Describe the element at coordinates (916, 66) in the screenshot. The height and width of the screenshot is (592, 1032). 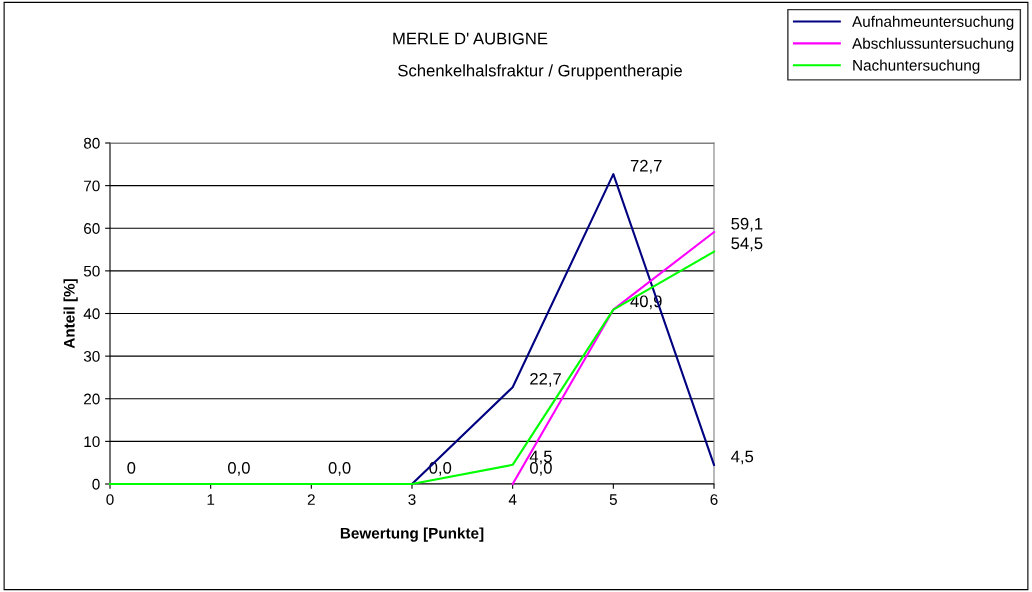
I see `legend-label: Nachuntersuchung` at that location.